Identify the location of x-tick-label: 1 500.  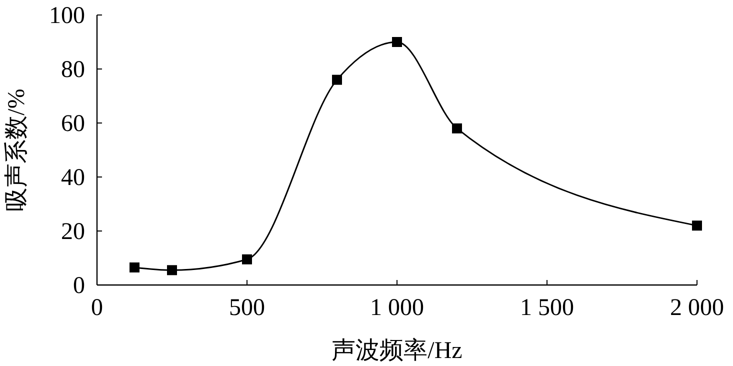
(547, 308).